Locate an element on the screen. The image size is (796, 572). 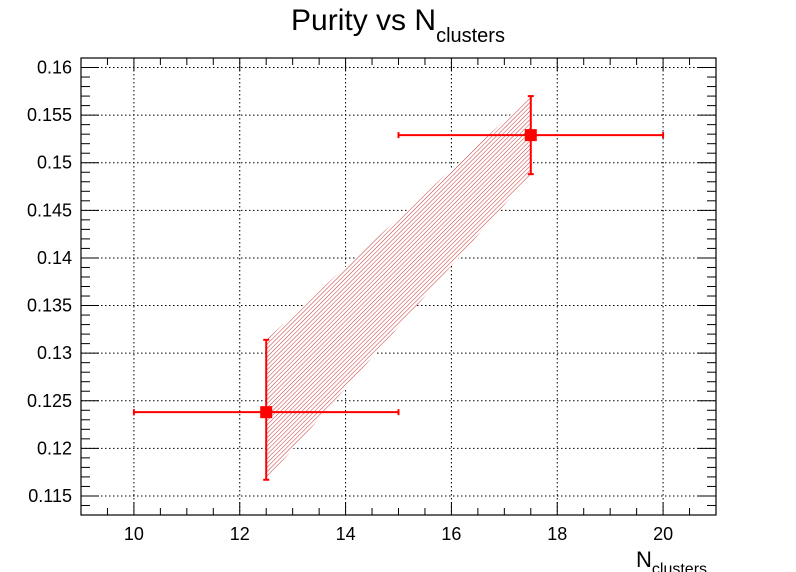
x-tick-label: 14 is located at coordinates (346, 534).